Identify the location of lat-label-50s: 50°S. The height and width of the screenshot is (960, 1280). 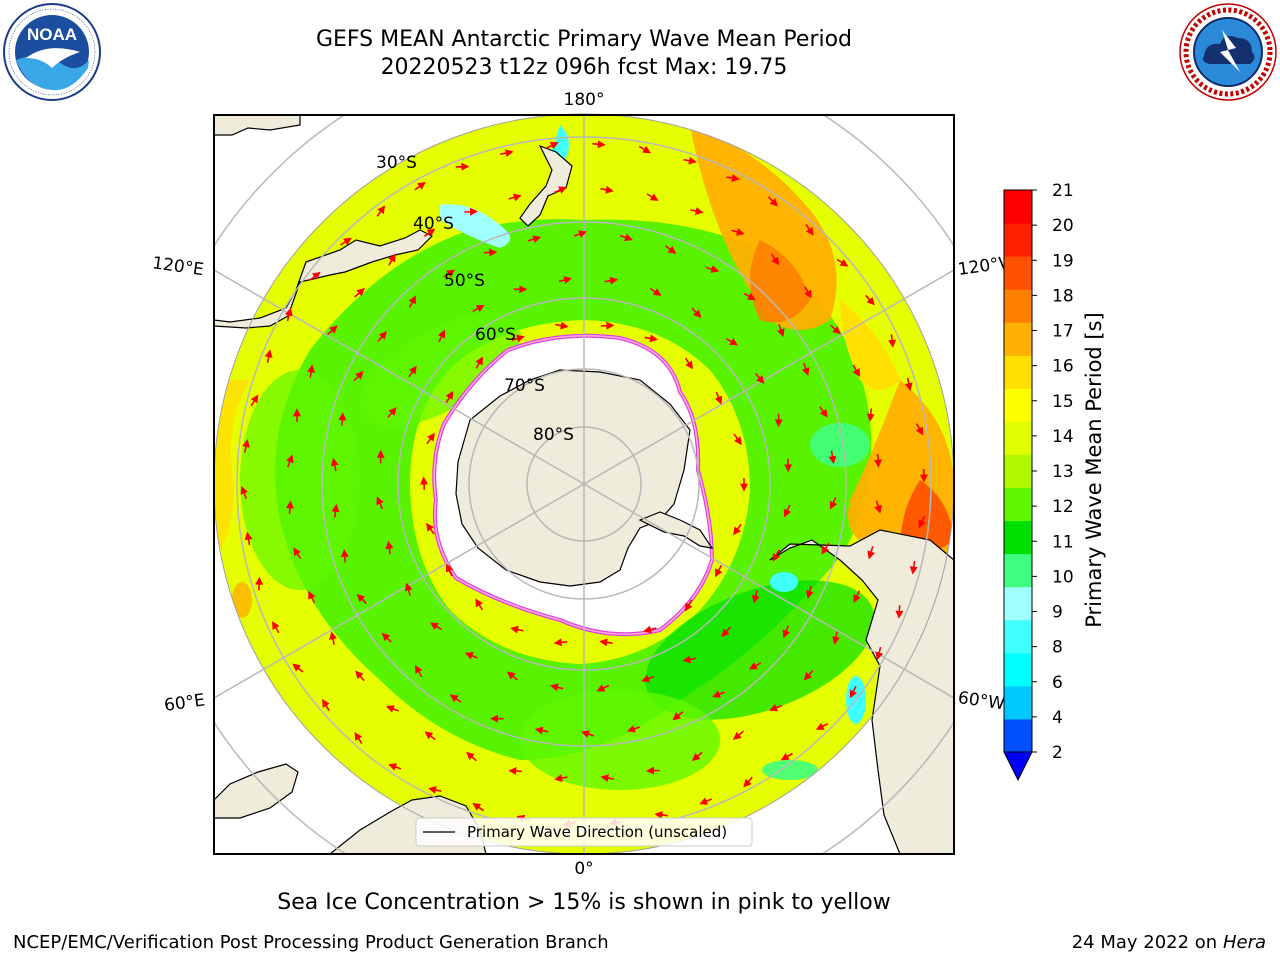
(464, 281).